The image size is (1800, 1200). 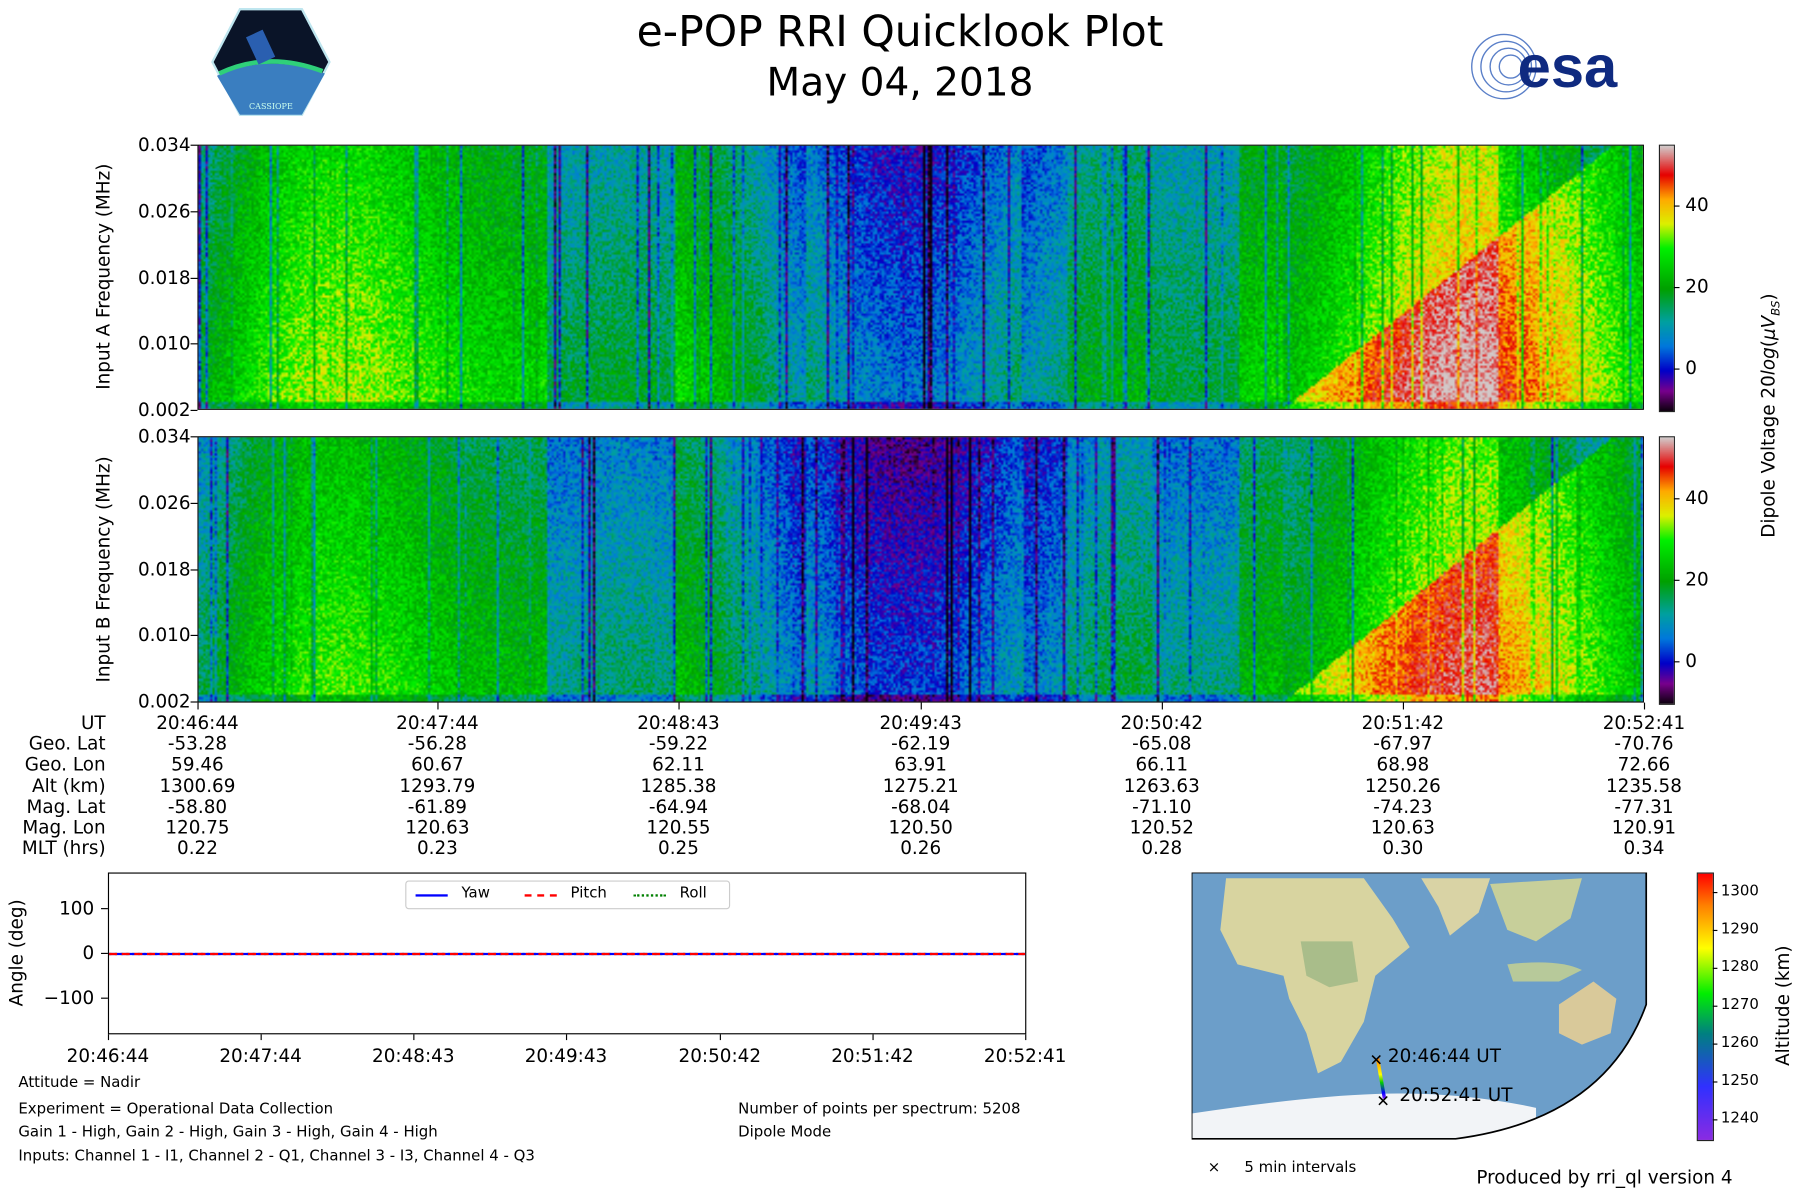 I want to click on attitude-xtick-label: 20:50:42, so click(x=720, y=1055).